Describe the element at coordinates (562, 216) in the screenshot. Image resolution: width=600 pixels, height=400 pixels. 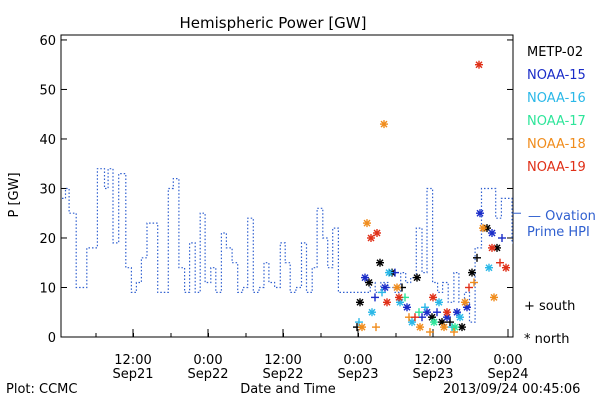
I see `ovation-label-line1: — Ovation` at that location.